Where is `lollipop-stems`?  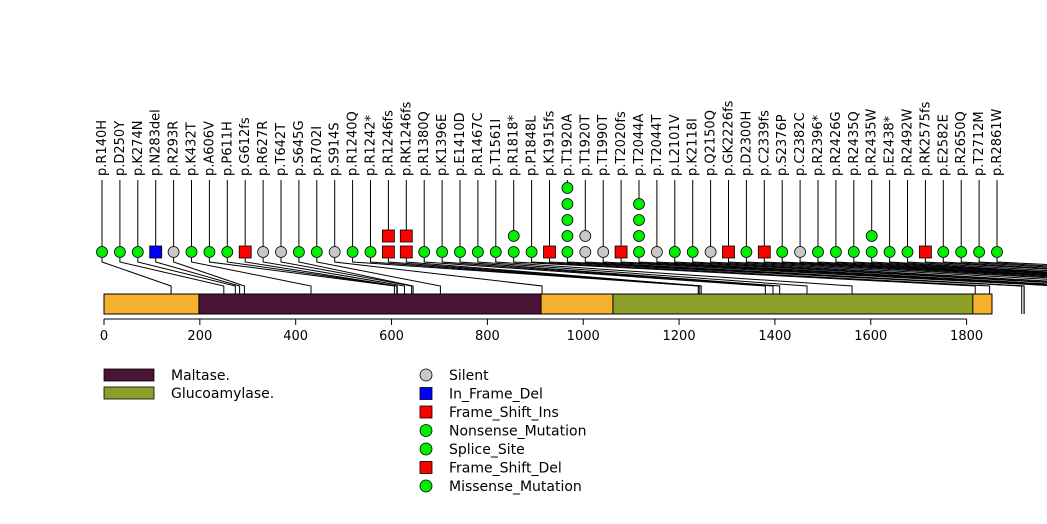 lollipop-stems is located at coordinates (549, 216).